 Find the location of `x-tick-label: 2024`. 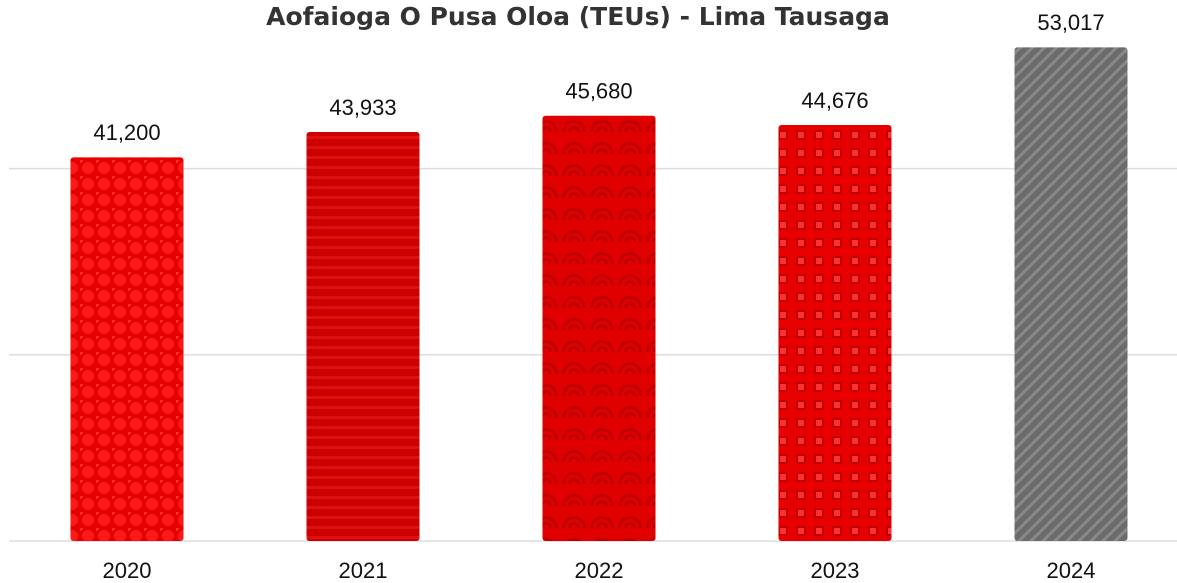

x-tick-label: 2024 is located at coordinates (1071, 570).